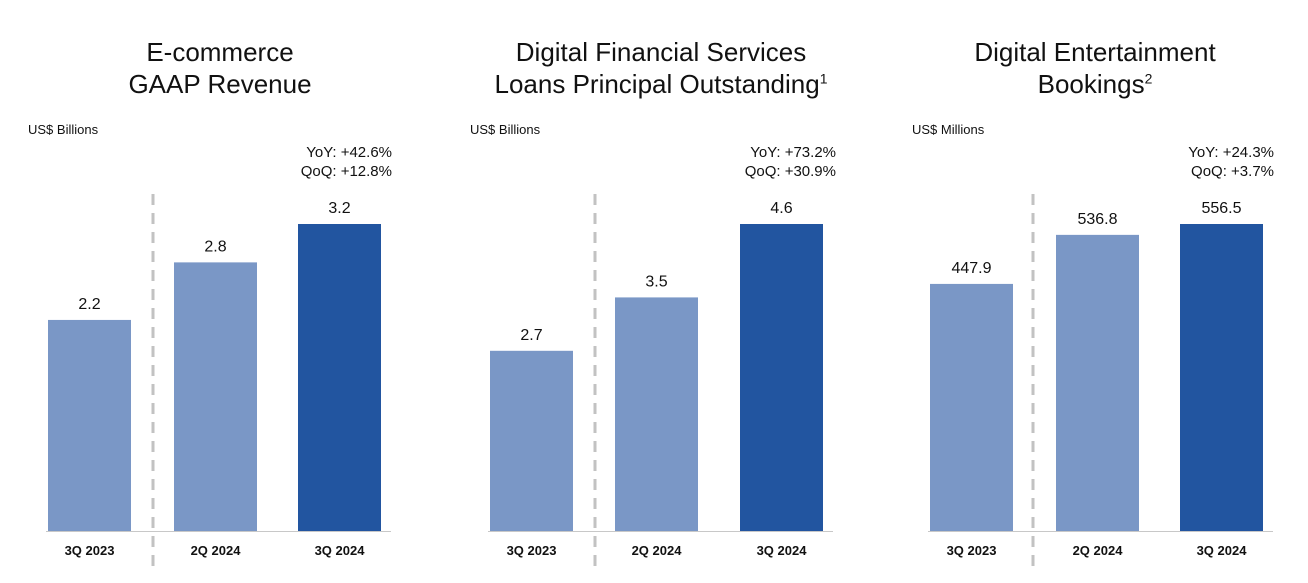  What do you see at coordinates (346, 171) in the screenshot?
I see `qoq-change: QoQ: +12.8%` at bounding box center [346, 171].